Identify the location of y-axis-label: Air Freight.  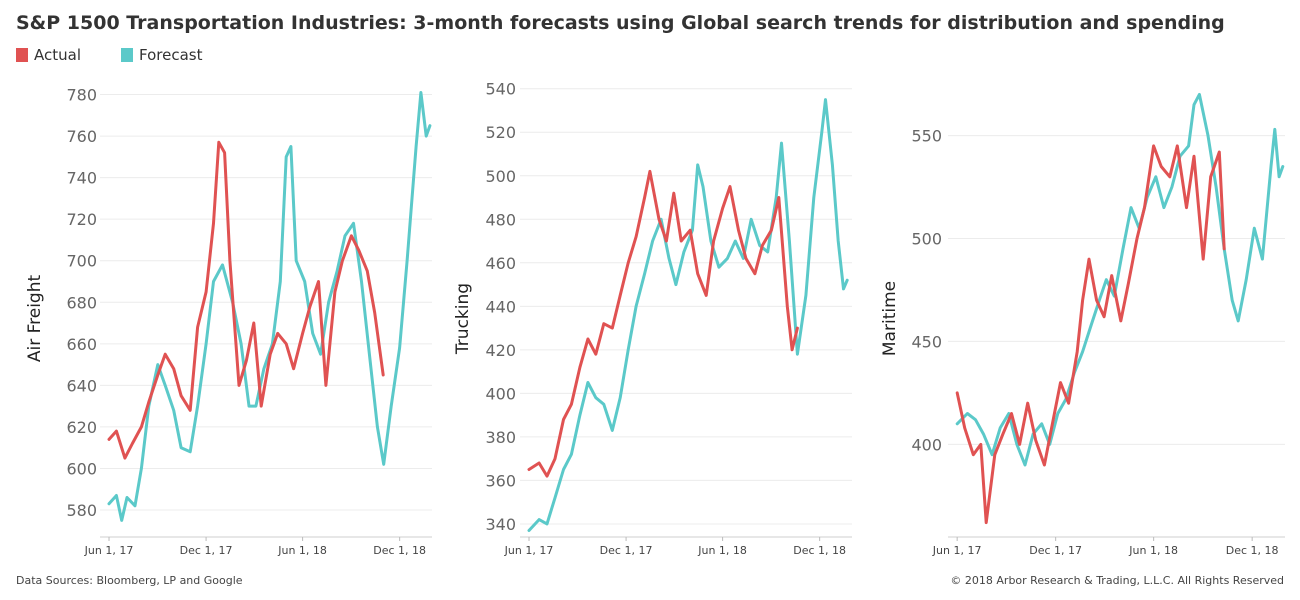
(35, 319).